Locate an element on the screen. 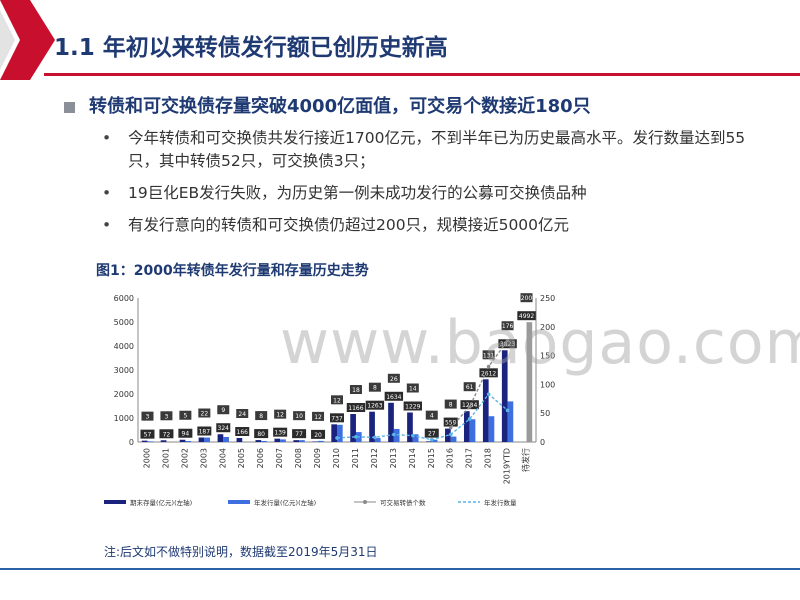  legend-label: 年发行数量 is located at coordinates (500, 502).